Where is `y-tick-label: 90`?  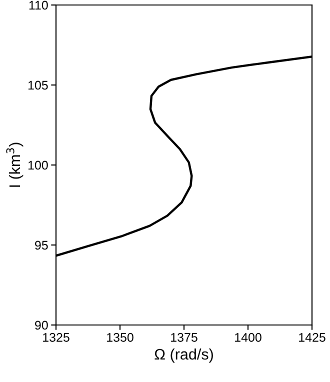
y-tick-label: 90 is located at coordinates (41, 325).